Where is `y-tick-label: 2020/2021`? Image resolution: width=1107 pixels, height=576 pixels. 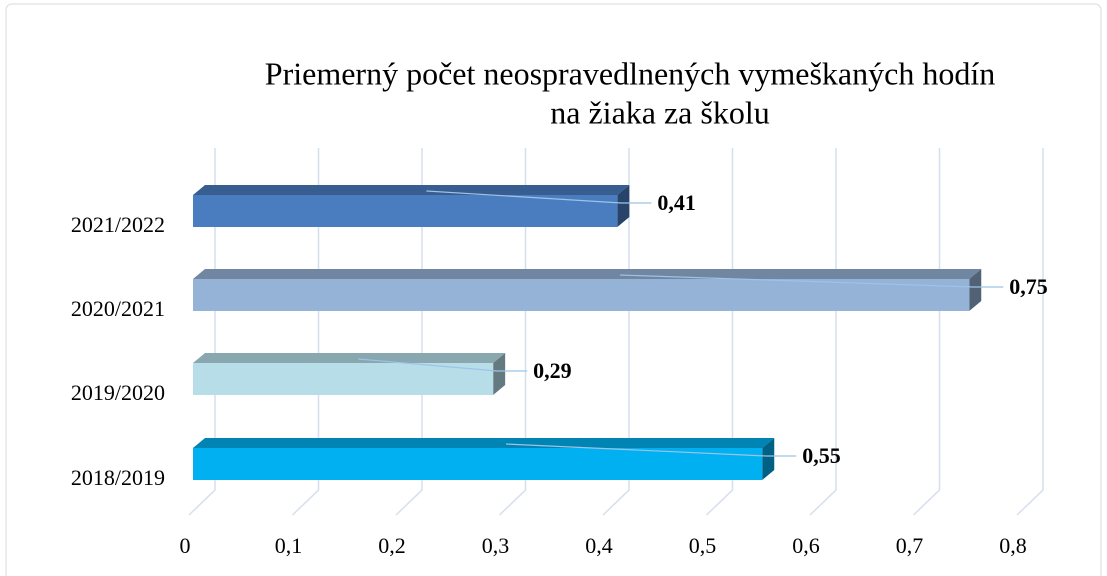
y-tick-label: 2020/2021 is located at coordinates (118, 308).